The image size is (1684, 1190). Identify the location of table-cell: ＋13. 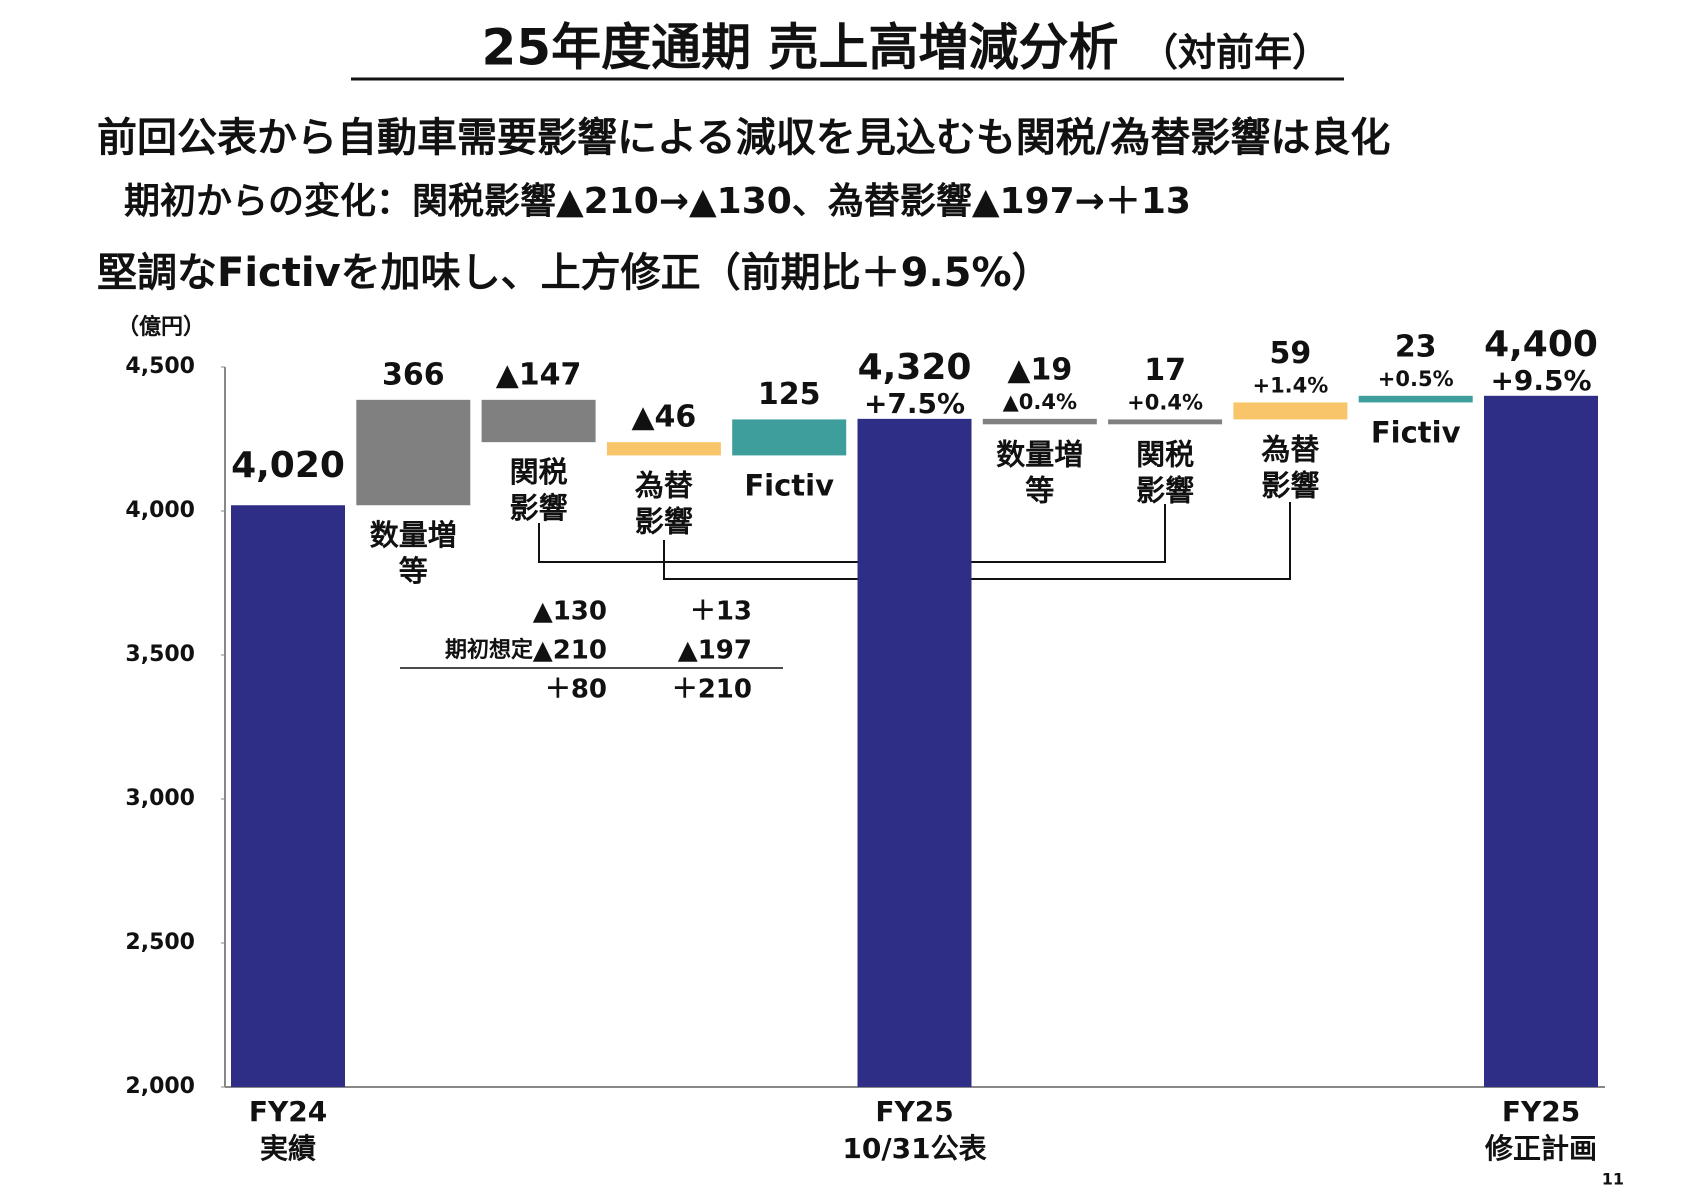
(721, 612).